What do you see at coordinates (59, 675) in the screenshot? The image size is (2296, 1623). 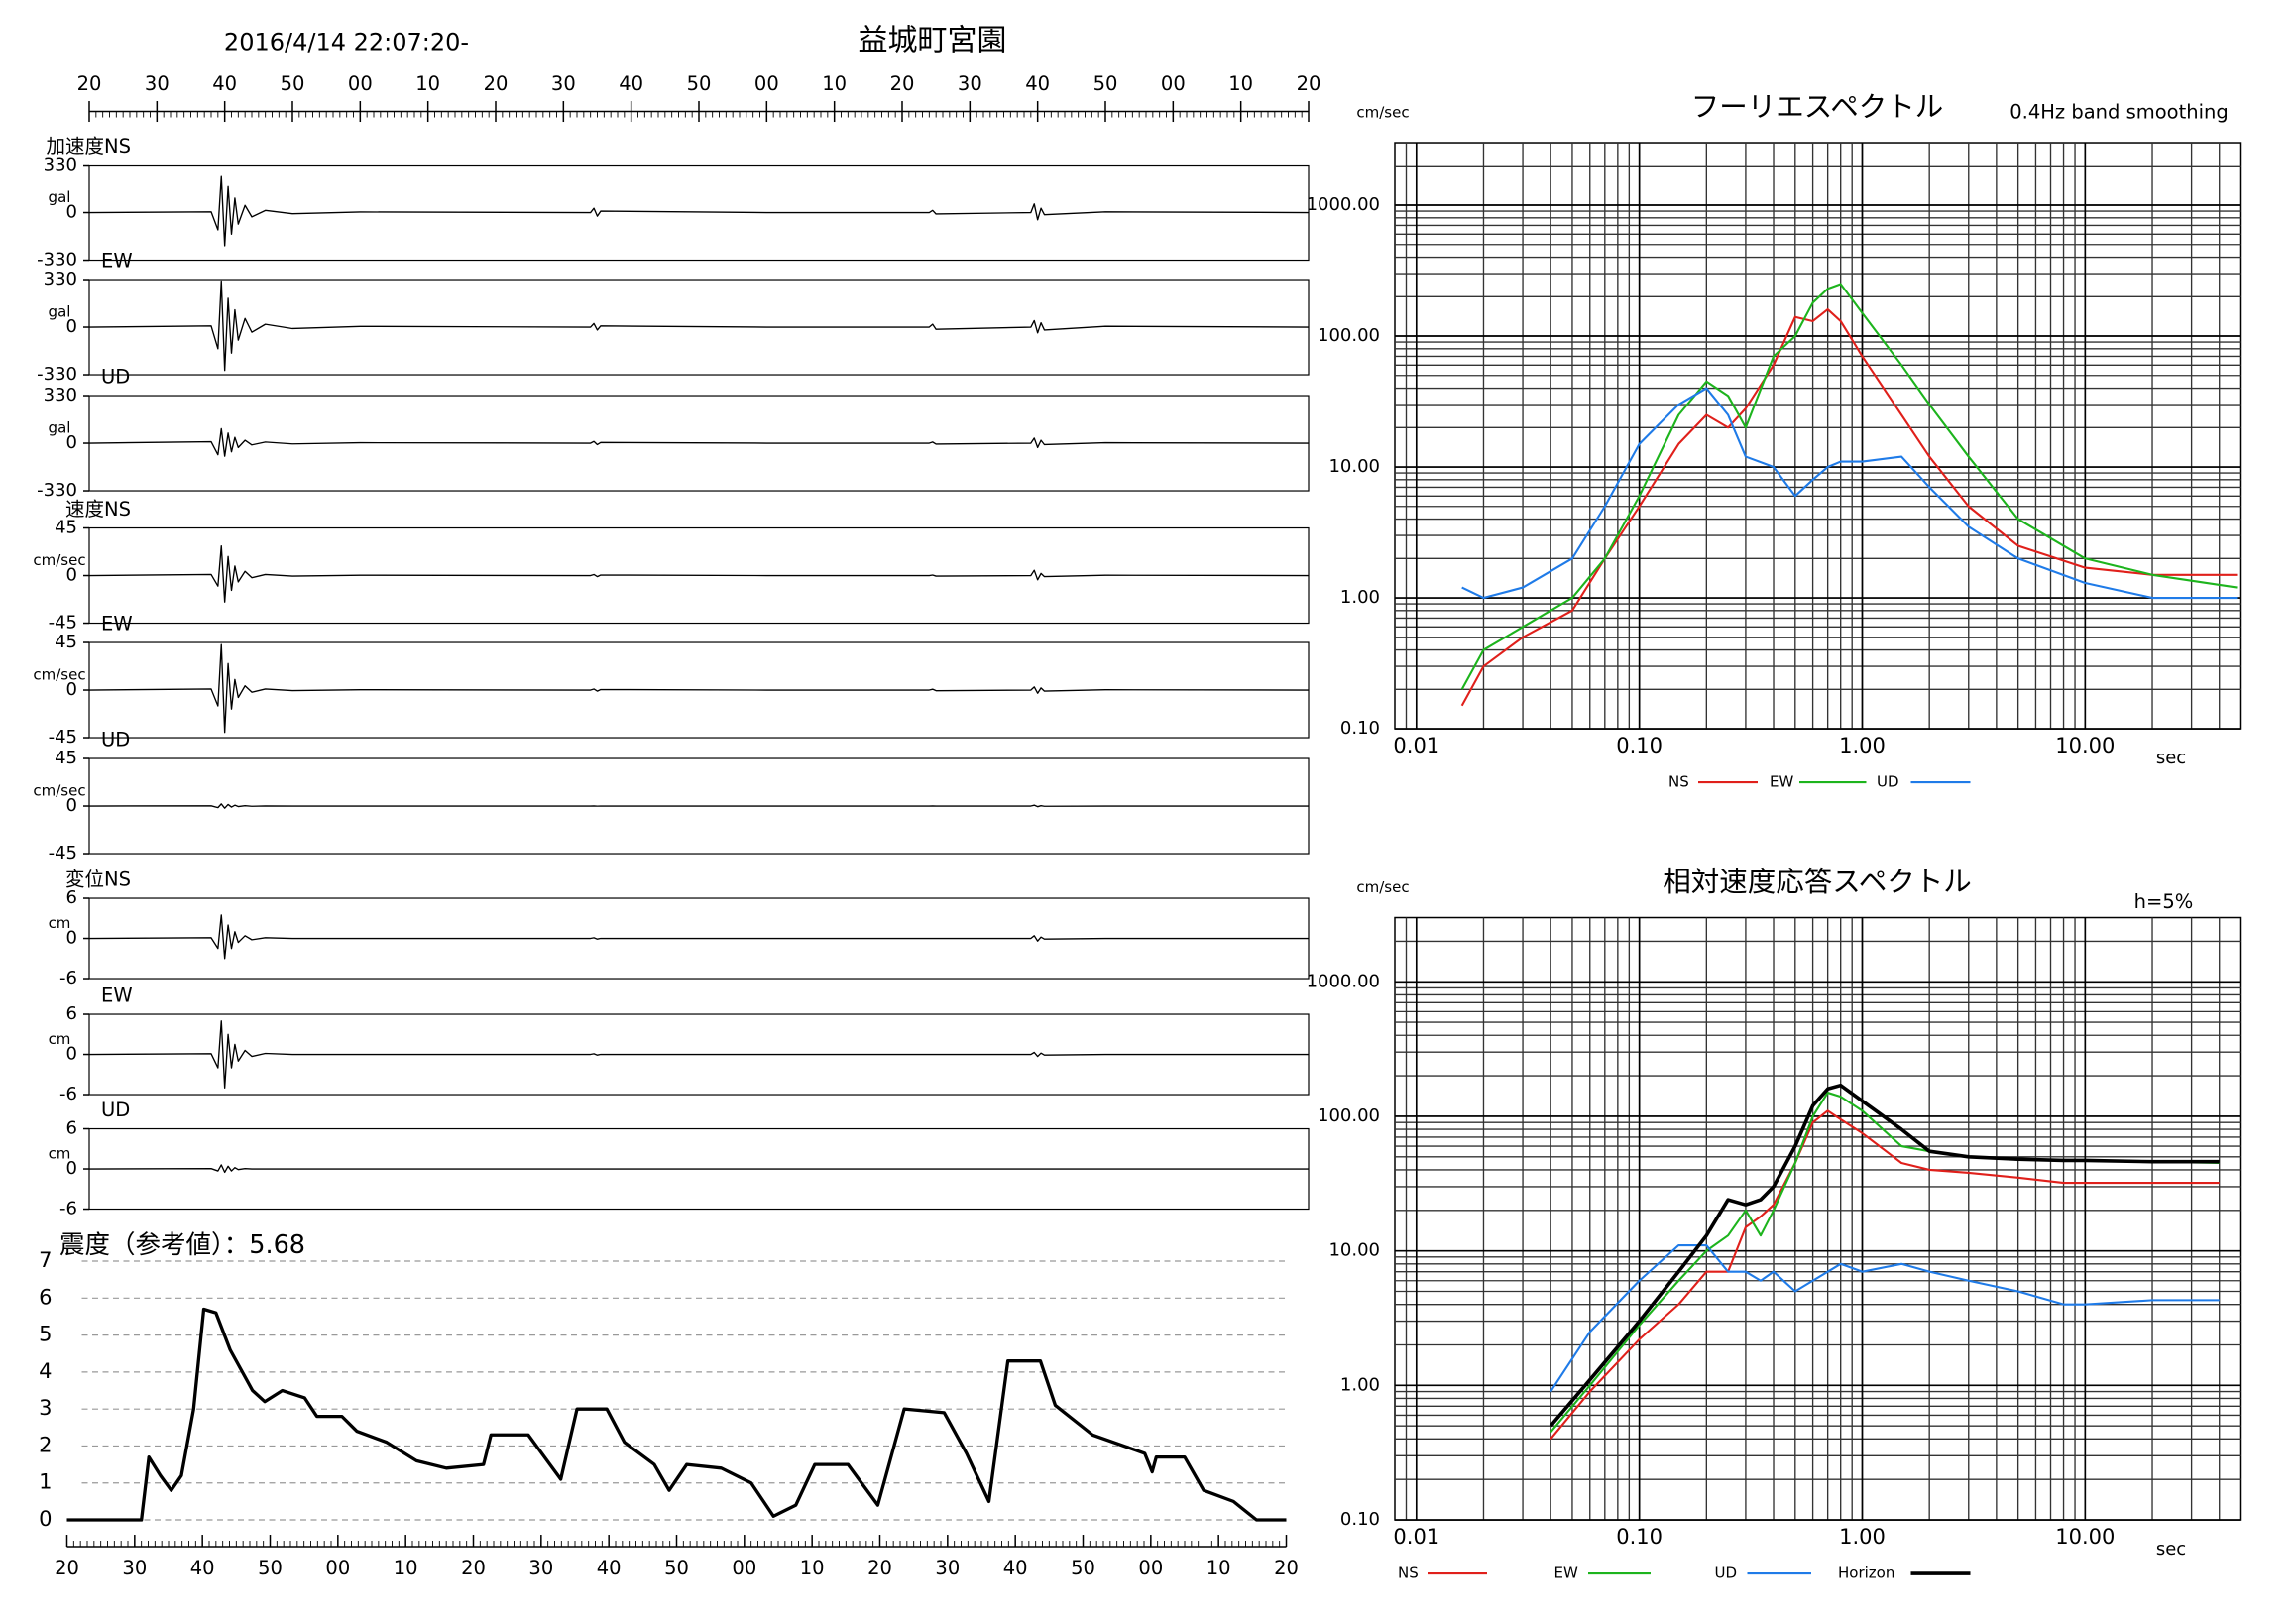 I see `trace-unit: cm/sec` at bounding box center [59, 675].